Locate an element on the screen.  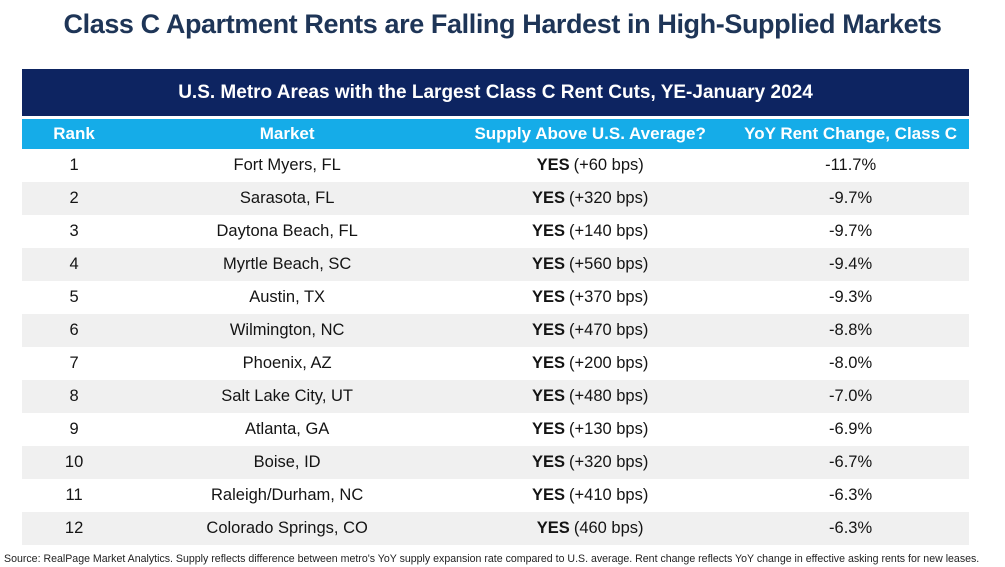
market-cell: Colorado Springs, CO is located at coordinates (287, 528).